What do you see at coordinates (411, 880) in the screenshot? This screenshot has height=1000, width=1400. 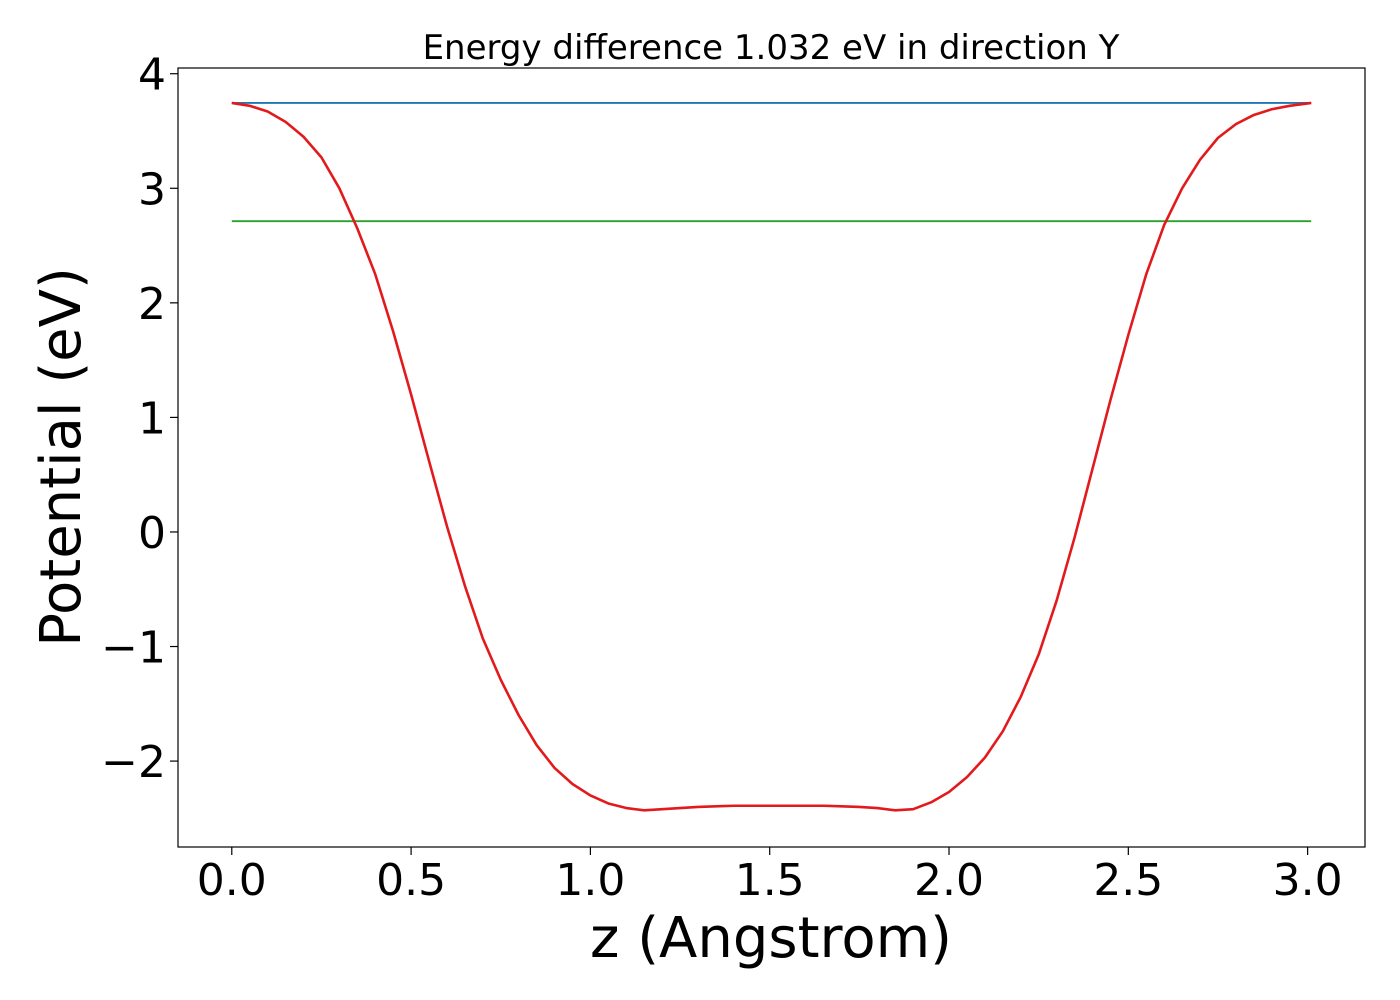 I see `x-tick-label: 0.5` at bounding box center [411, 880].